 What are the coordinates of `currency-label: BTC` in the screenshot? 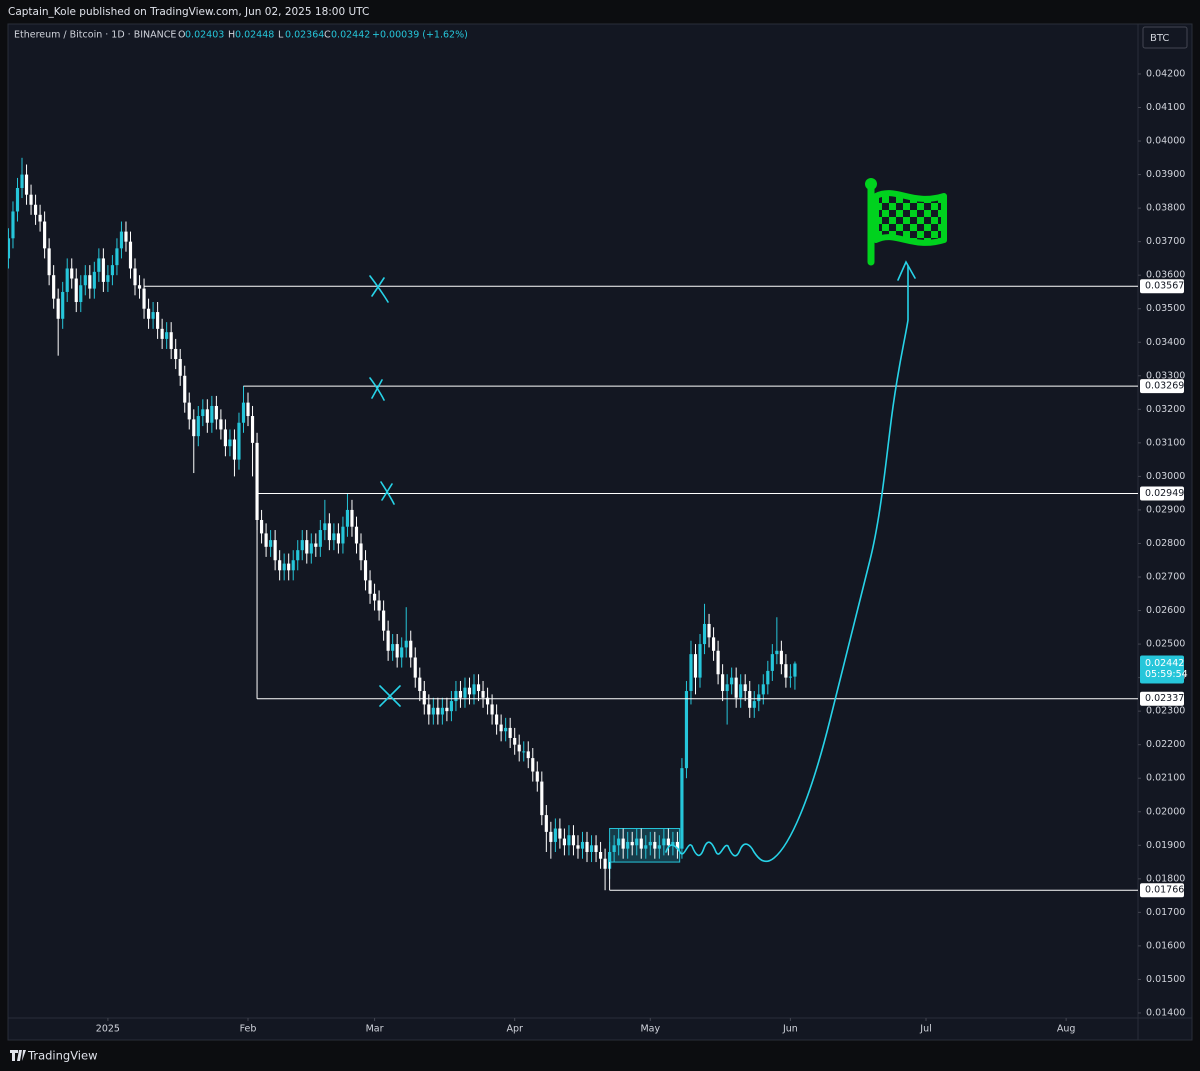 It's located at (1159, 38).